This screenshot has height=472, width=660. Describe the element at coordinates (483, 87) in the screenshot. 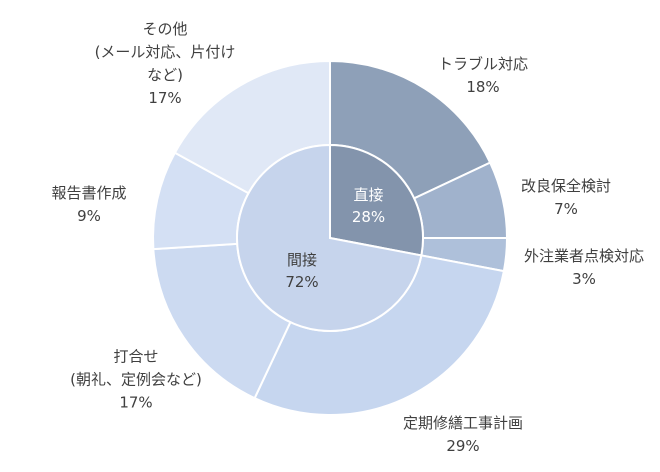

I see `slice-value-text: 18%` at that location.